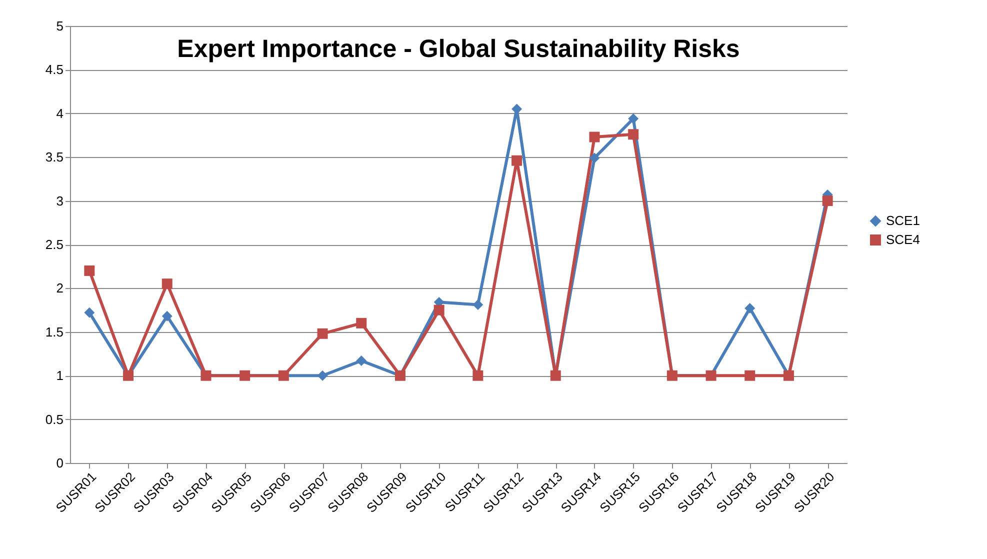  What do you see at coordinates (54, 157) in the screenshot?
I see `y-tick-label: 3.5` at bounding box center [54, 157].